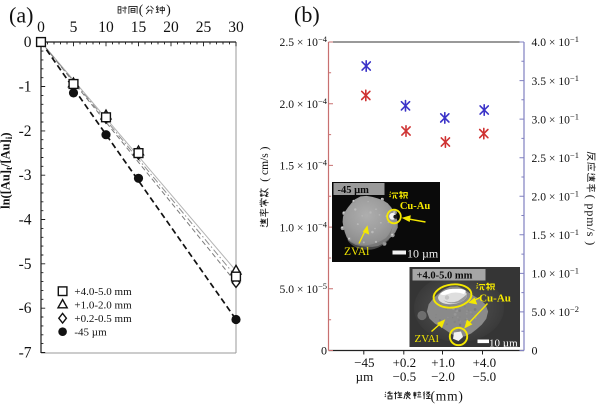 This screenshot has width=600, height=406. I want to click on svg-text: 2.0 × 10⁻¹, so click(555, 195).